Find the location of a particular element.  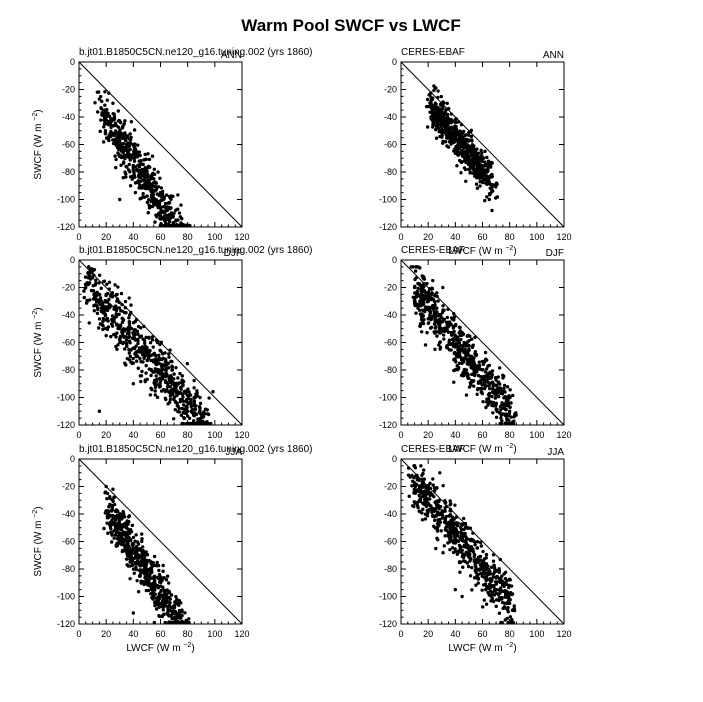

x-label-text: LWCF (W m is located at coordinates (476, 251).